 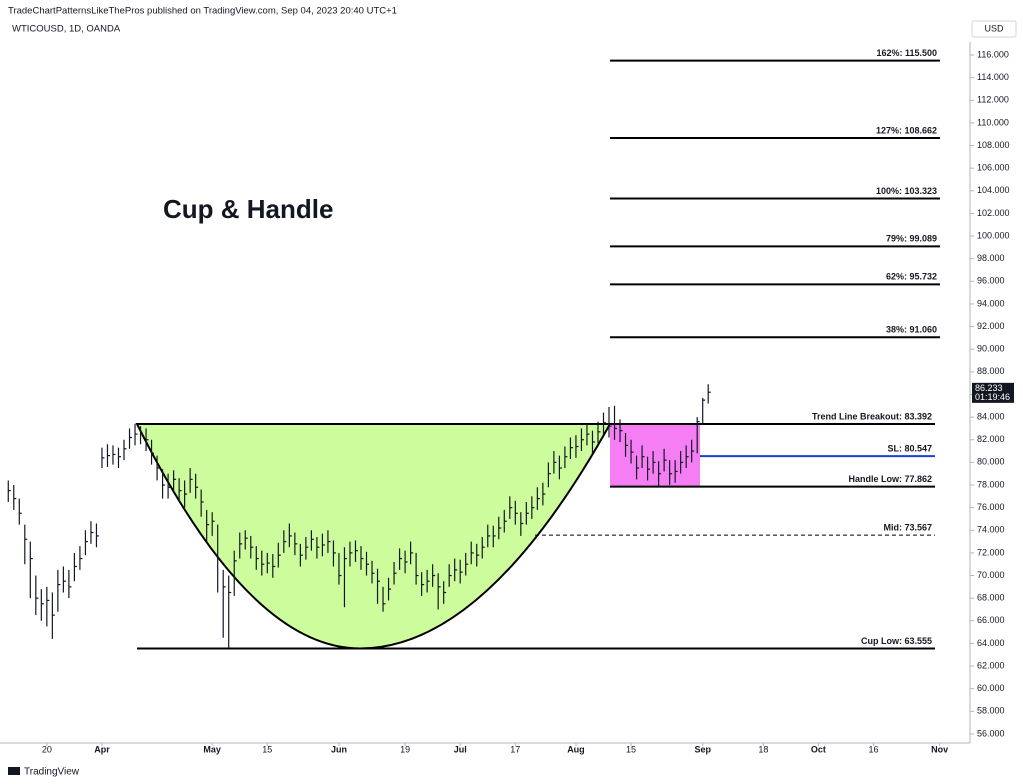 I want to click on y-tick-label: 88.000, so click(x=991, y=371).